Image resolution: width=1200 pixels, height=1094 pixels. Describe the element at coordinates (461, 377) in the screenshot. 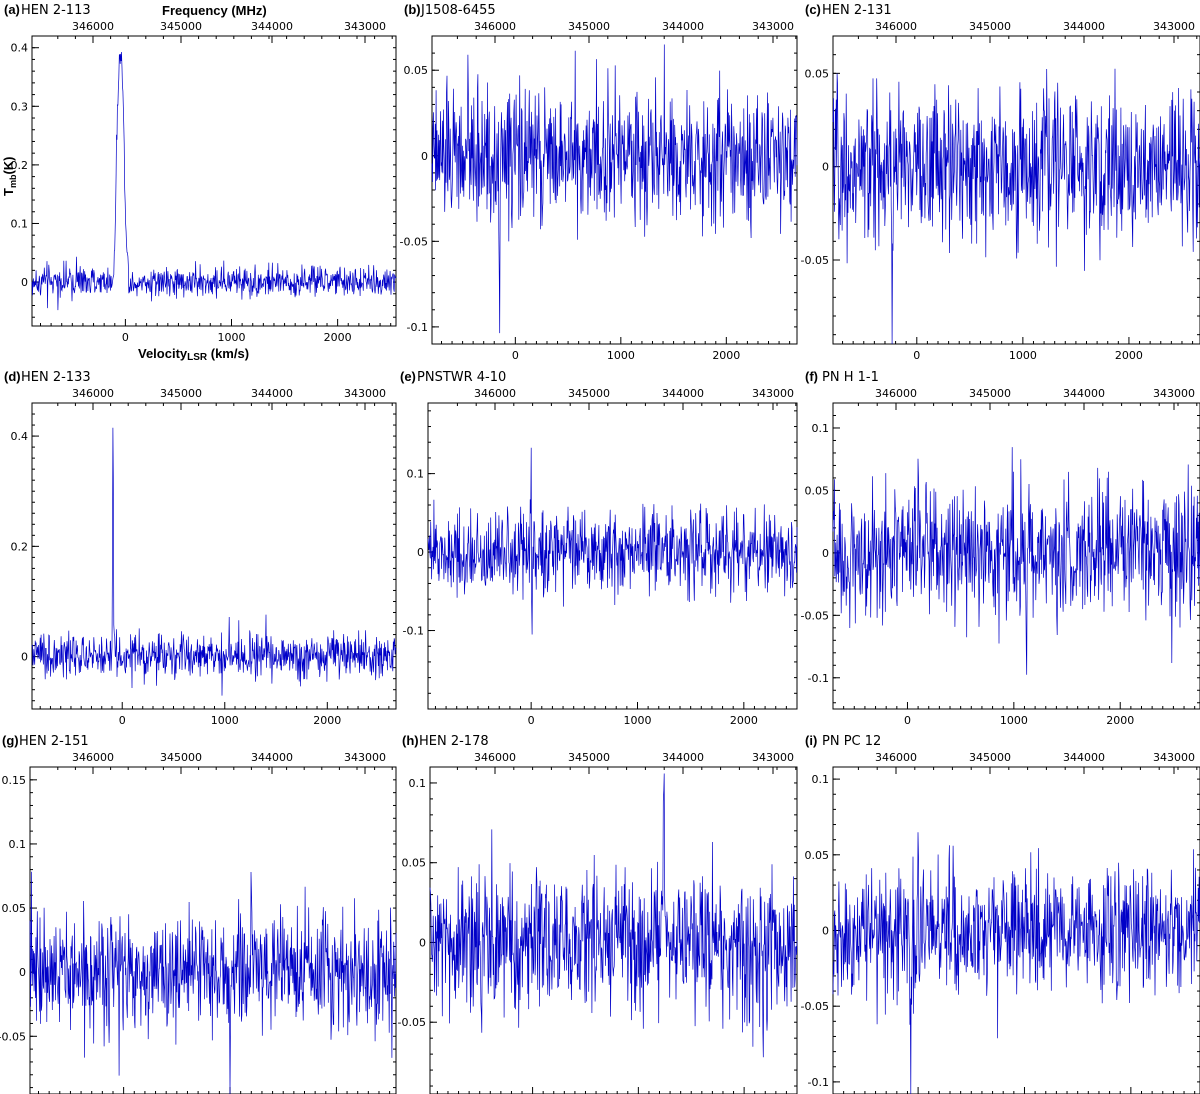

I see `source-name: PNSTWR 4-10` at that location.